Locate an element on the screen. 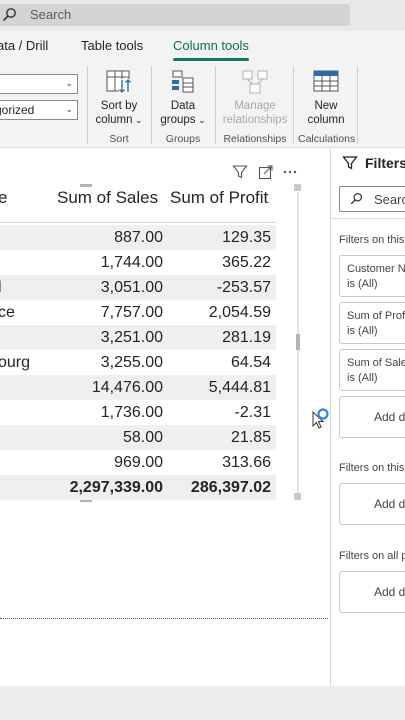 This screenshot has height=720, width=405. add-data-fields-visual: Add da is located at coordinates (372, 417).